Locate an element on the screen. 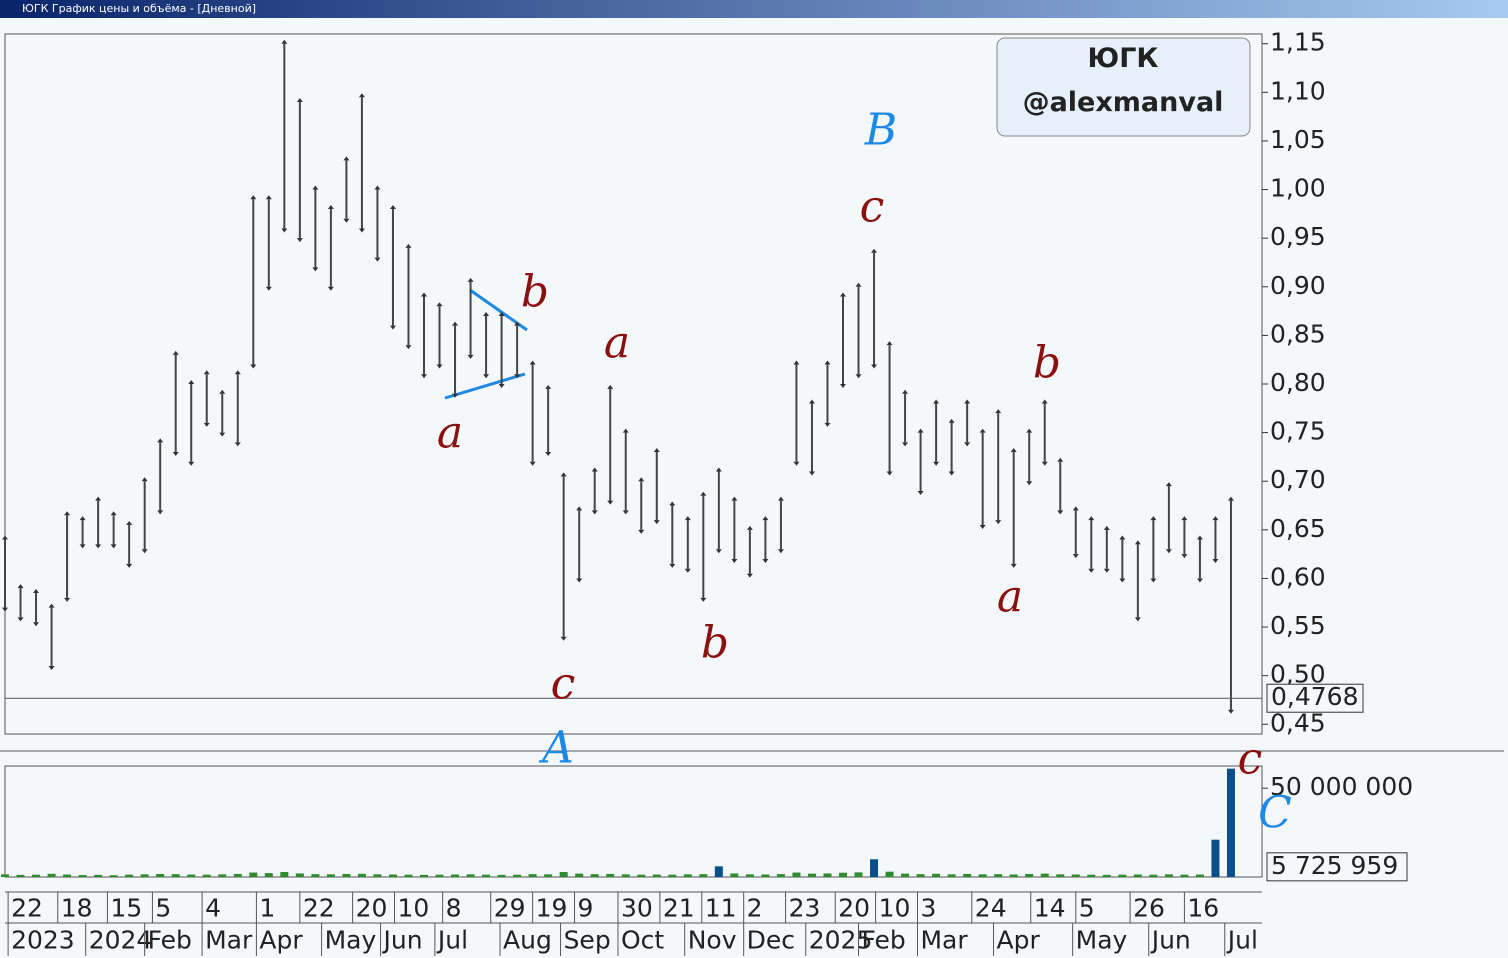 This screenshot has width=1508, height=958. annotation: c is located at coordinates (872, 207).